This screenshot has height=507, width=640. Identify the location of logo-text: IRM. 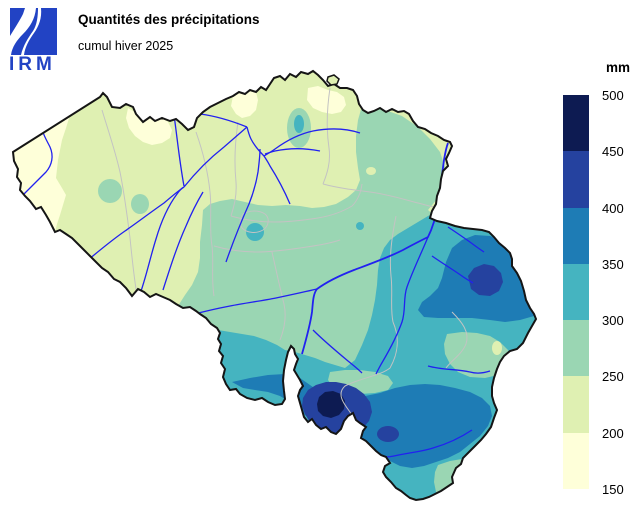
(32, 63).